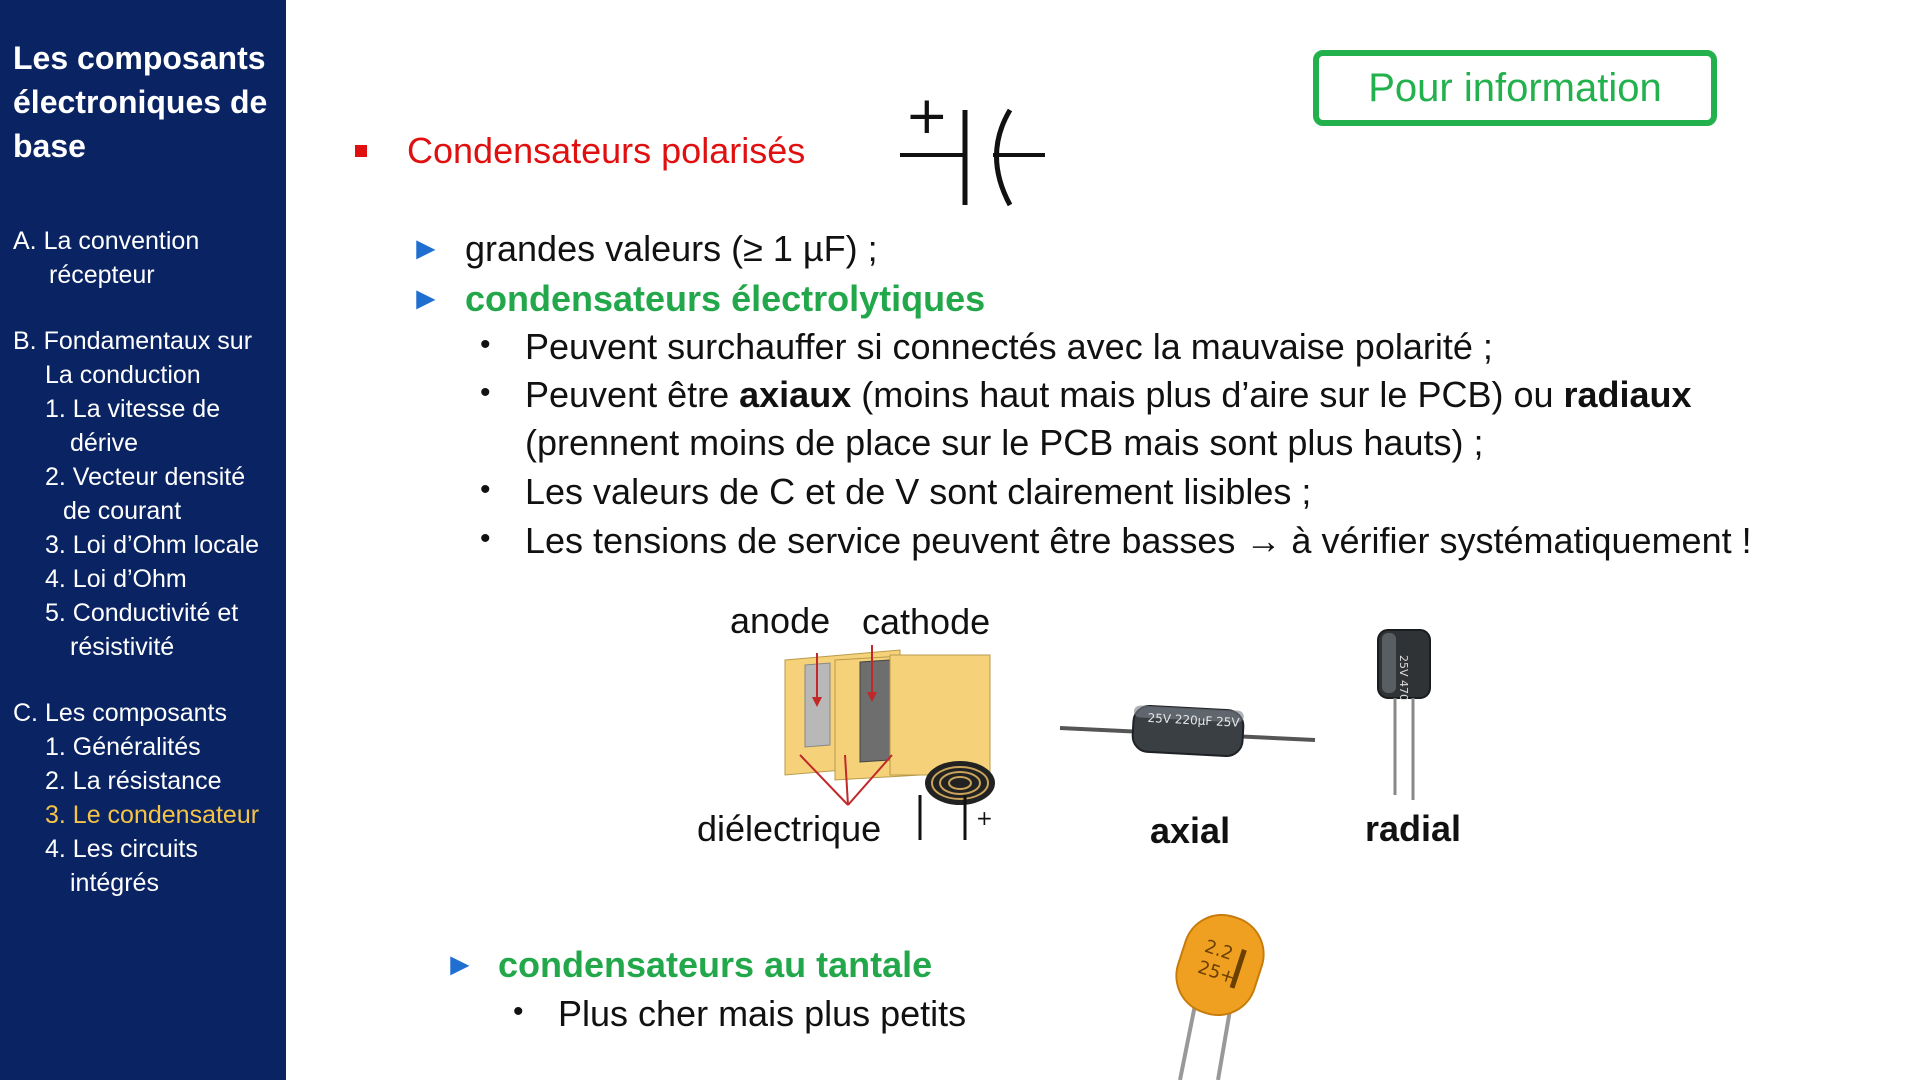 The height and width of the screenshot is (1080, 1920). What do you see at coordinates (122, 511) in the screenshot?
I see `toc-item-b2-cont: de courant` at bounding box center [122, 511].